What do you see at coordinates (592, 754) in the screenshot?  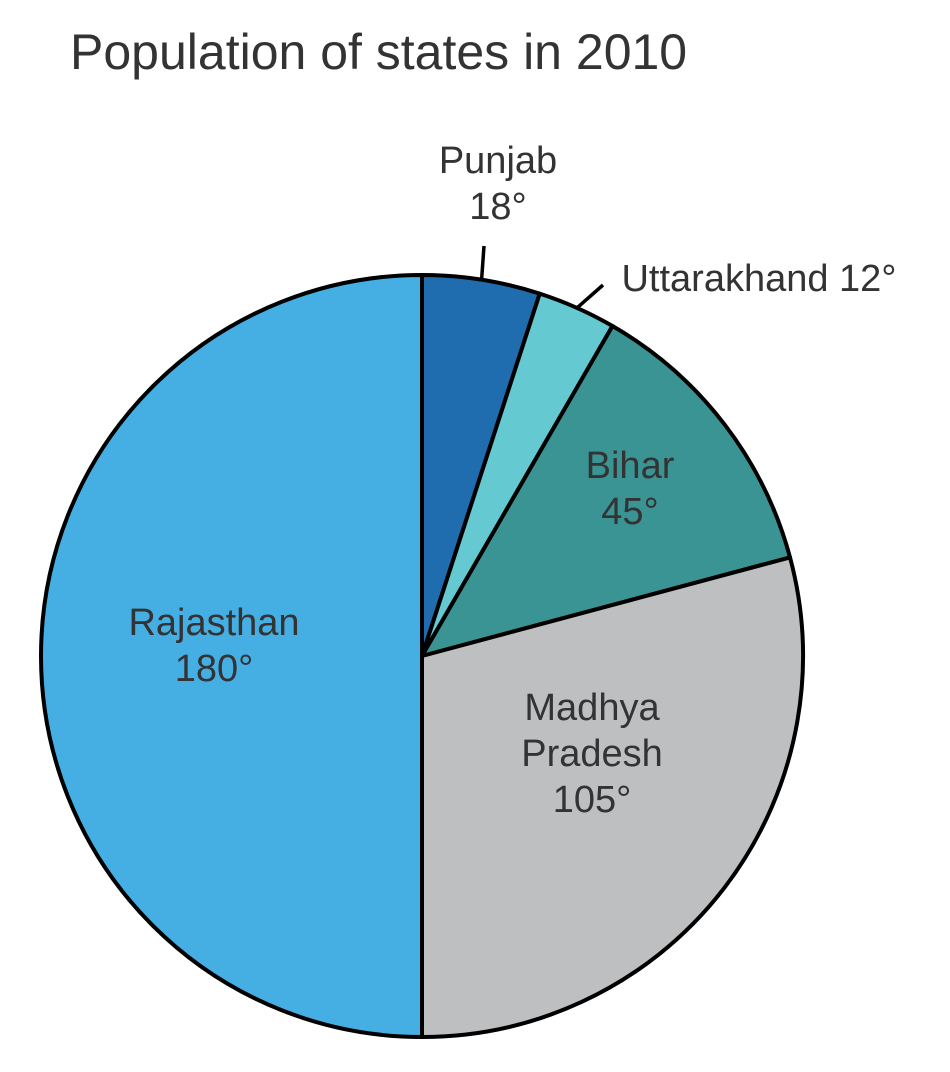 I see `slice-label-madhya-pradesh: Madhya Pradesh 105°` at bounding box center [592, 754].